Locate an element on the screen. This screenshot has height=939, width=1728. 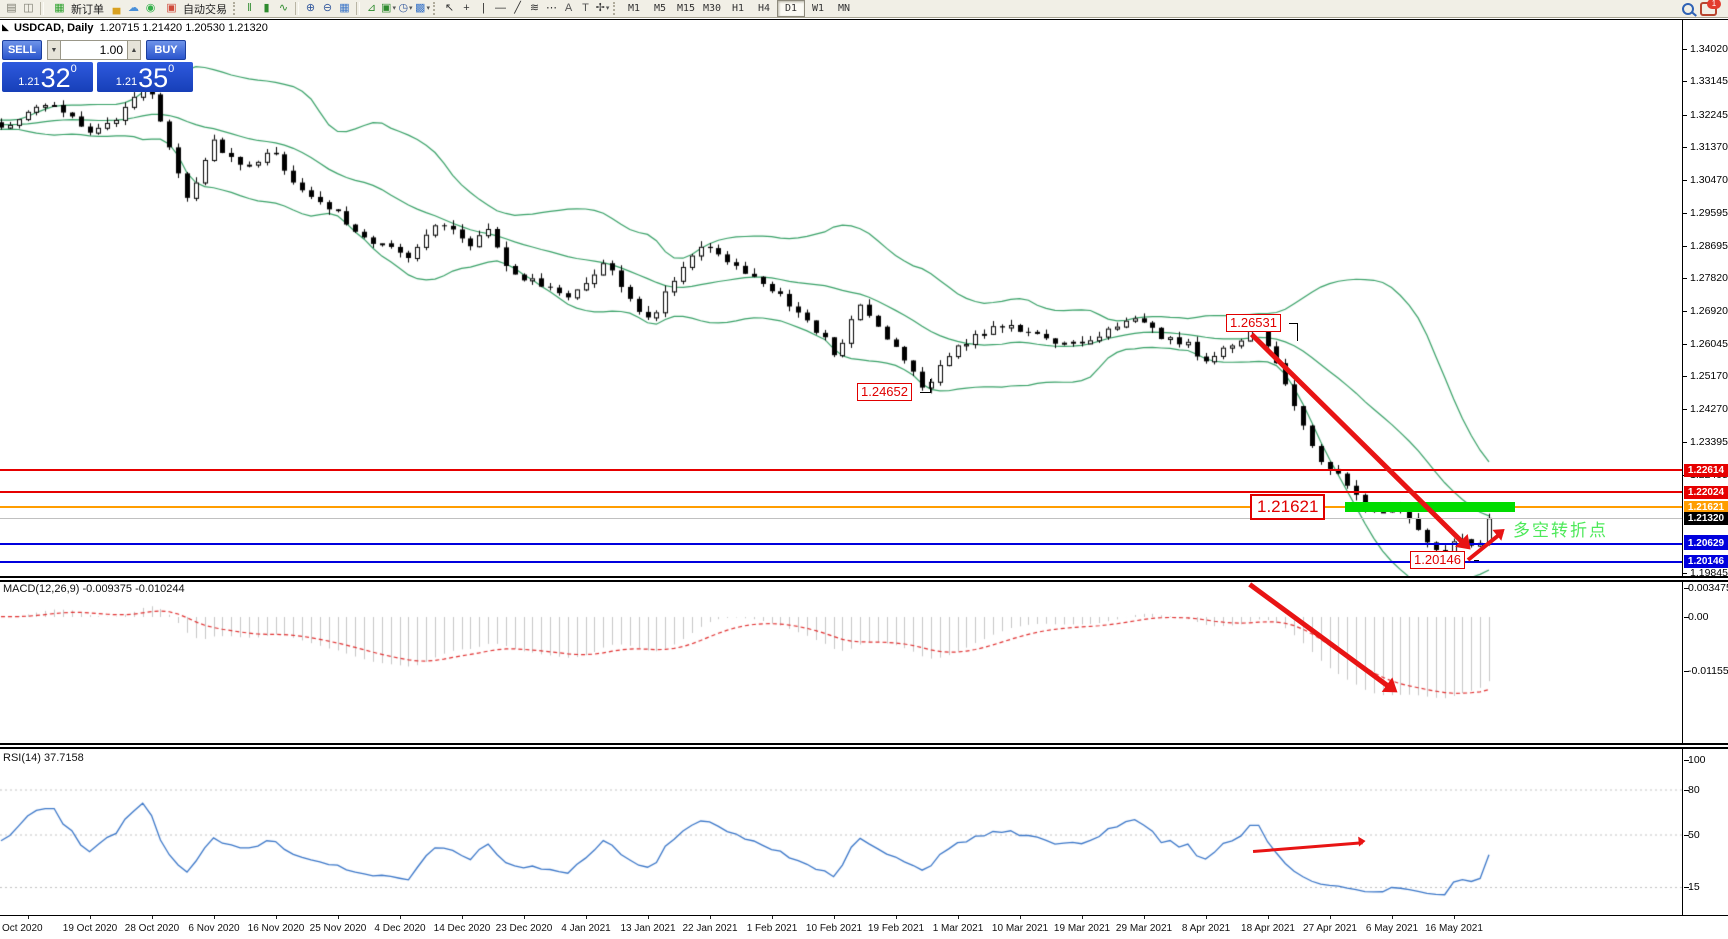
sell-price-base: 1.21 is located at coordinates (29, 82).